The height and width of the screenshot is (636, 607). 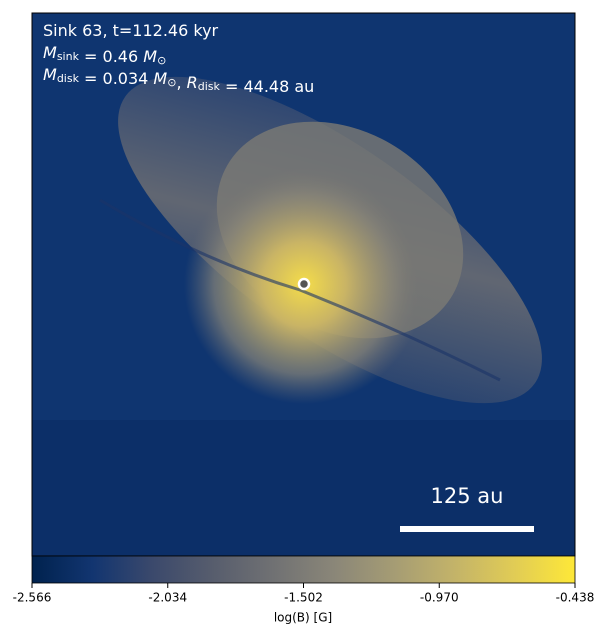 I want to click on annotation-part: Sink 63, t=112.46 kyr, so click(x=131, y=30).